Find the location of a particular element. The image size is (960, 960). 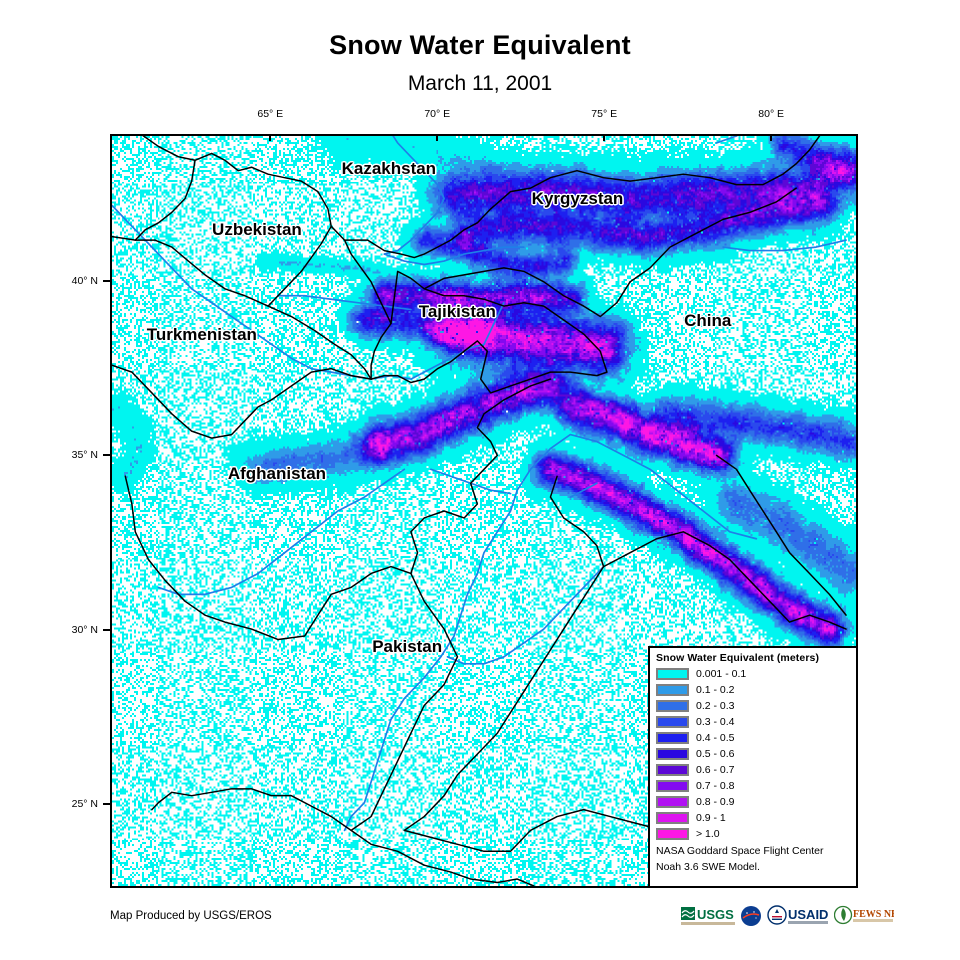

legend-label: 0.3 - 0.4 is located at coordinates (715, 722).